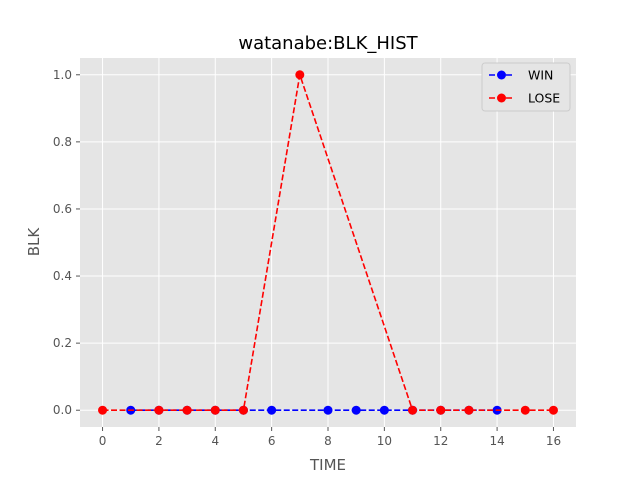 This screenshot has height=480, width=640. I want to click on legend-label-lose: LOSE, so click(544, 98).